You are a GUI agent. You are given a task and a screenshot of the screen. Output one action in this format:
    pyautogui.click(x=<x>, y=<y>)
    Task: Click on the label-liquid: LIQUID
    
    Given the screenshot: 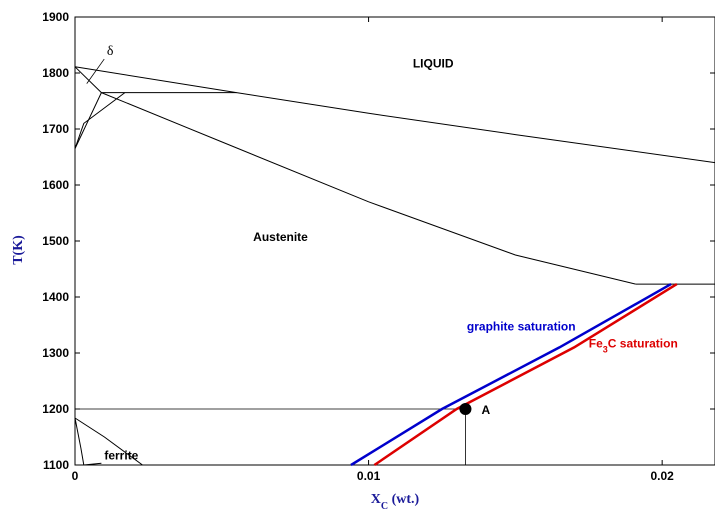 What is the action you would take?
    pyautogui.click(x=433, y=63)
    